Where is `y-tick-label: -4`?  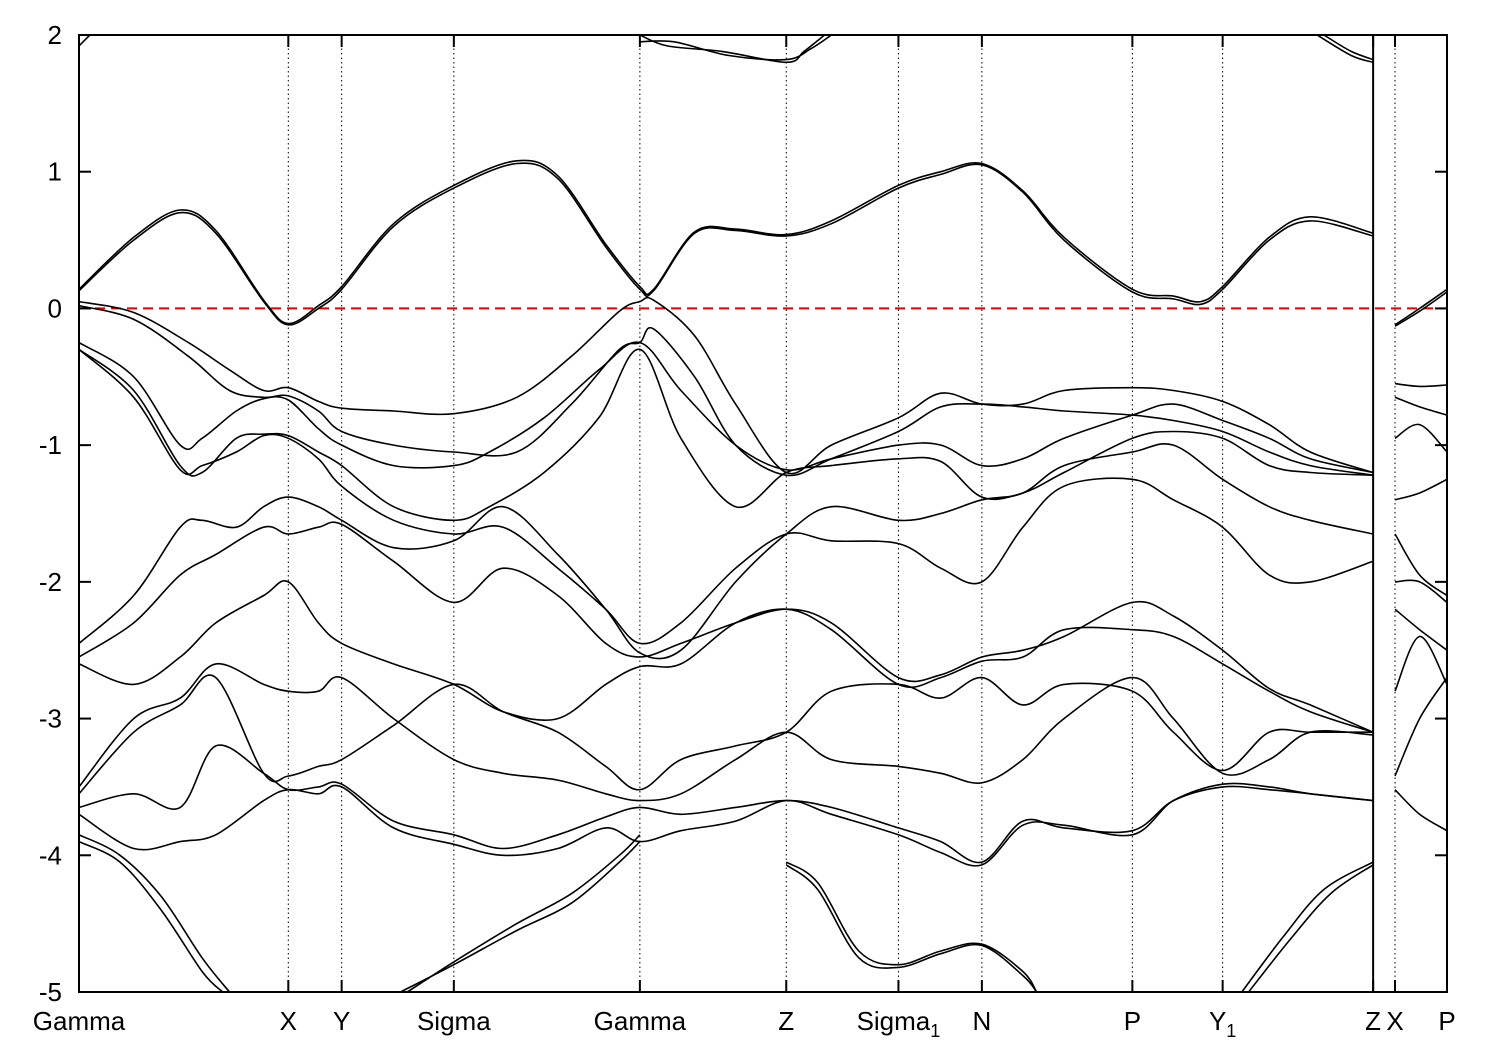
y-tick-label: -4 is located at coordinates (50, 855).